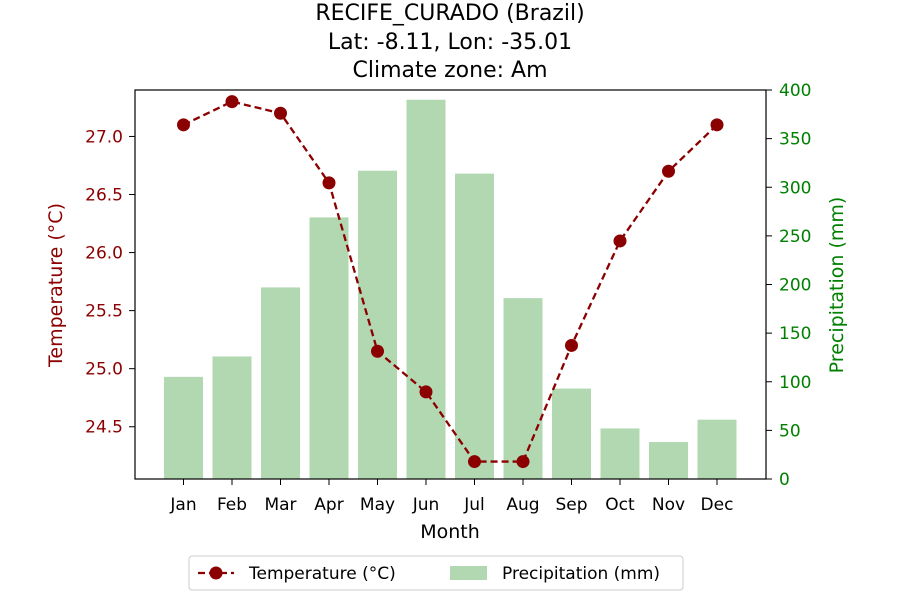 Image resolution: width=900 pixels, height=604 pixels. Describe the element at coordinates (795, 334) in the screenshot. I see `precipitation-tick-label: 150` at that location.